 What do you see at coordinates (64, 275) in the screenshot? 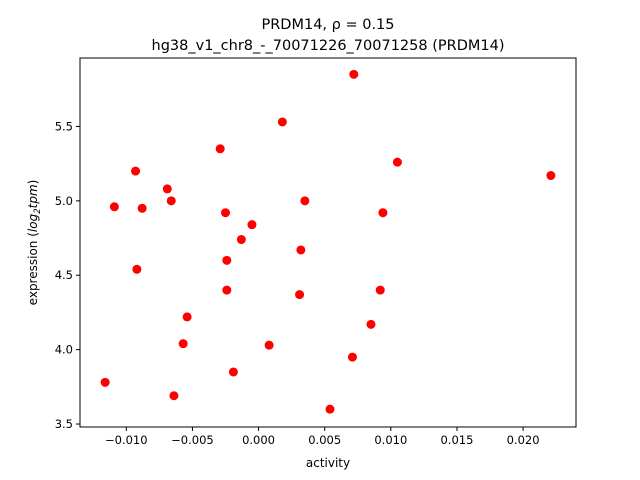
I see `y-tick-label: 4.5` at bounding box center [64, 275].